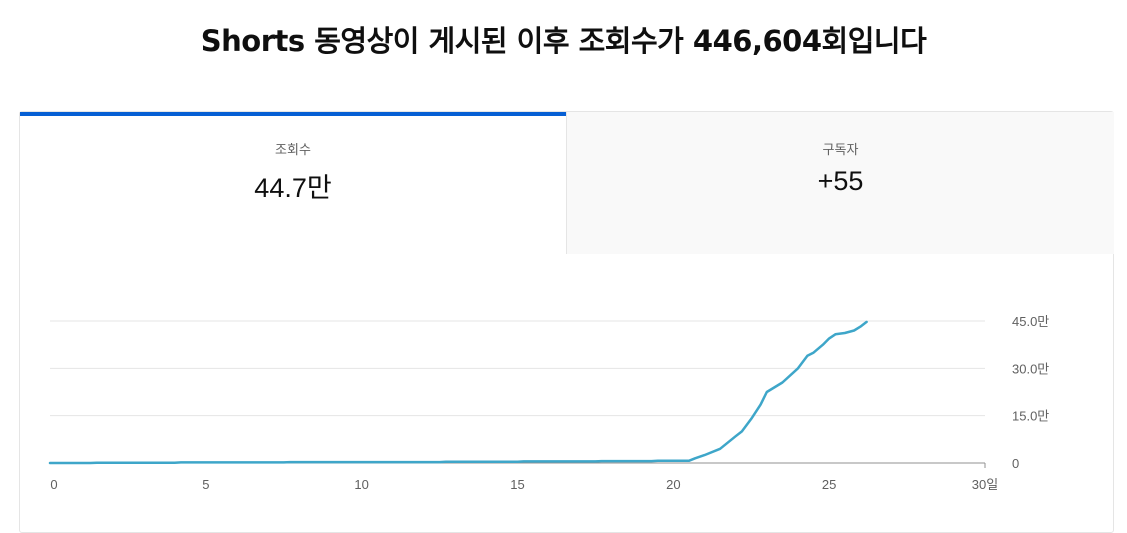 The height and width of the screenshot is (533, 1127). What do you see at coordinates (840, 149) in the screenshot?
I see `tab-subscribers-label: 구독자` at bounding box center [840, 149].